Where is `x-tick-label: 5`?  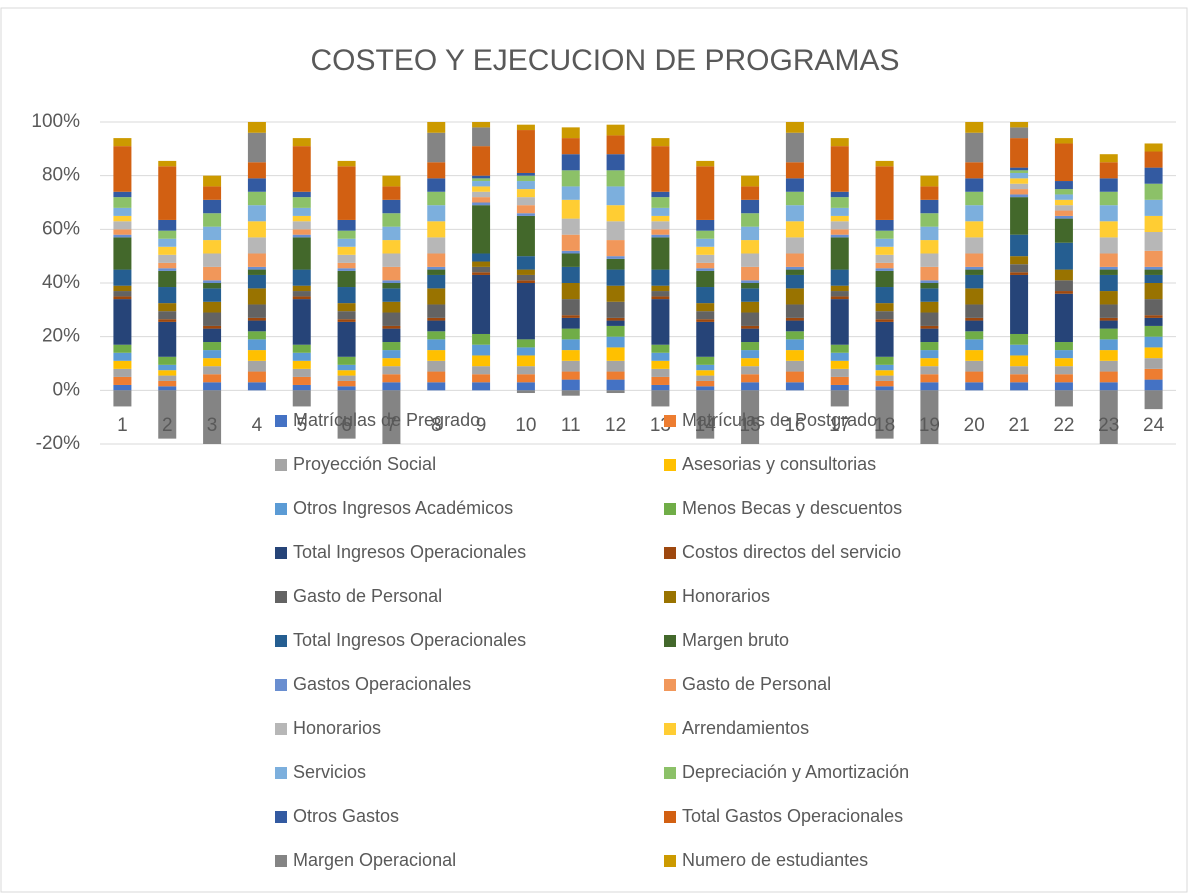 x-tick-label: 5 is located at coordinates (301, 425).